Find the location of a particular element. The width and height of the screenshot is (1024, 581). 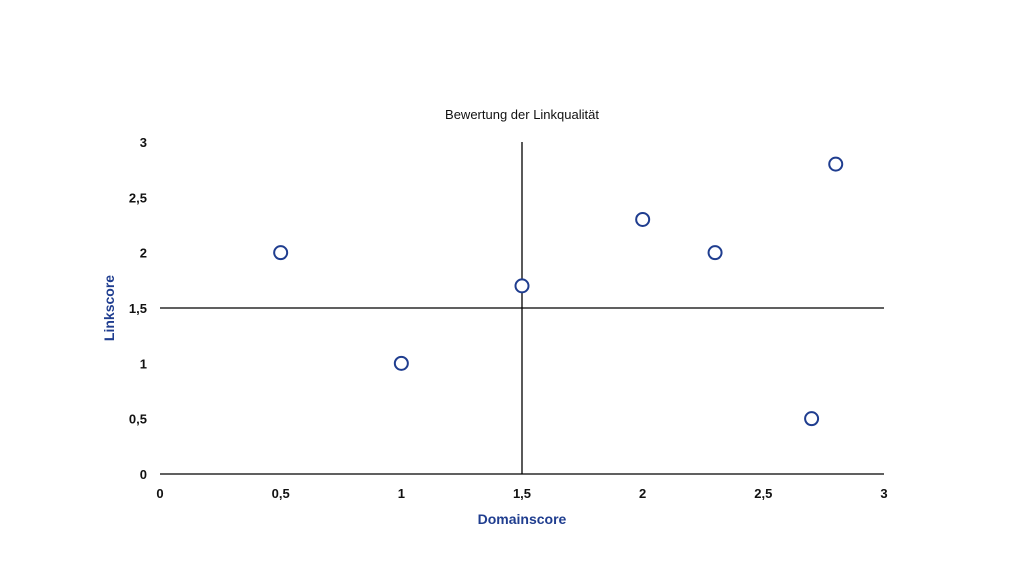

x-axis-label: Domainscore is located at coordinates (522, 519).